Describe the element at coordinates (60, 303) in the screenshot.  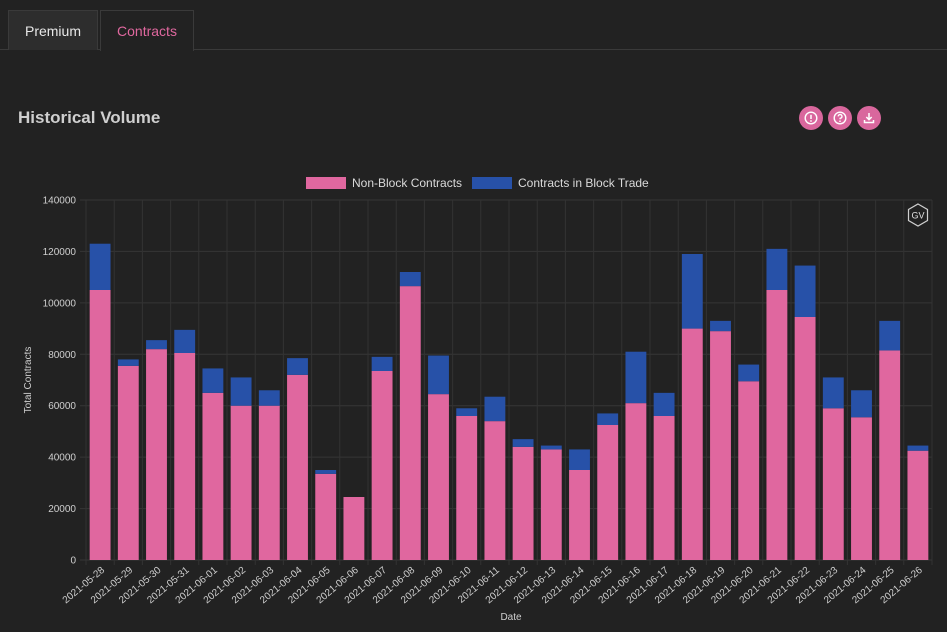
I see `y-tick-label: 100000` at that location.